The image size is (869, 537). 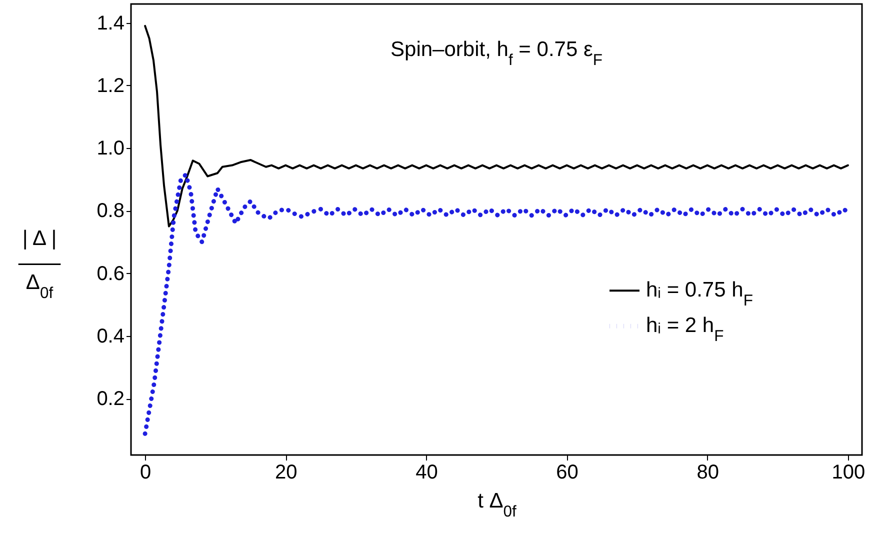 I want to click on x-tick-label: 0, so click(x=146, y=473).